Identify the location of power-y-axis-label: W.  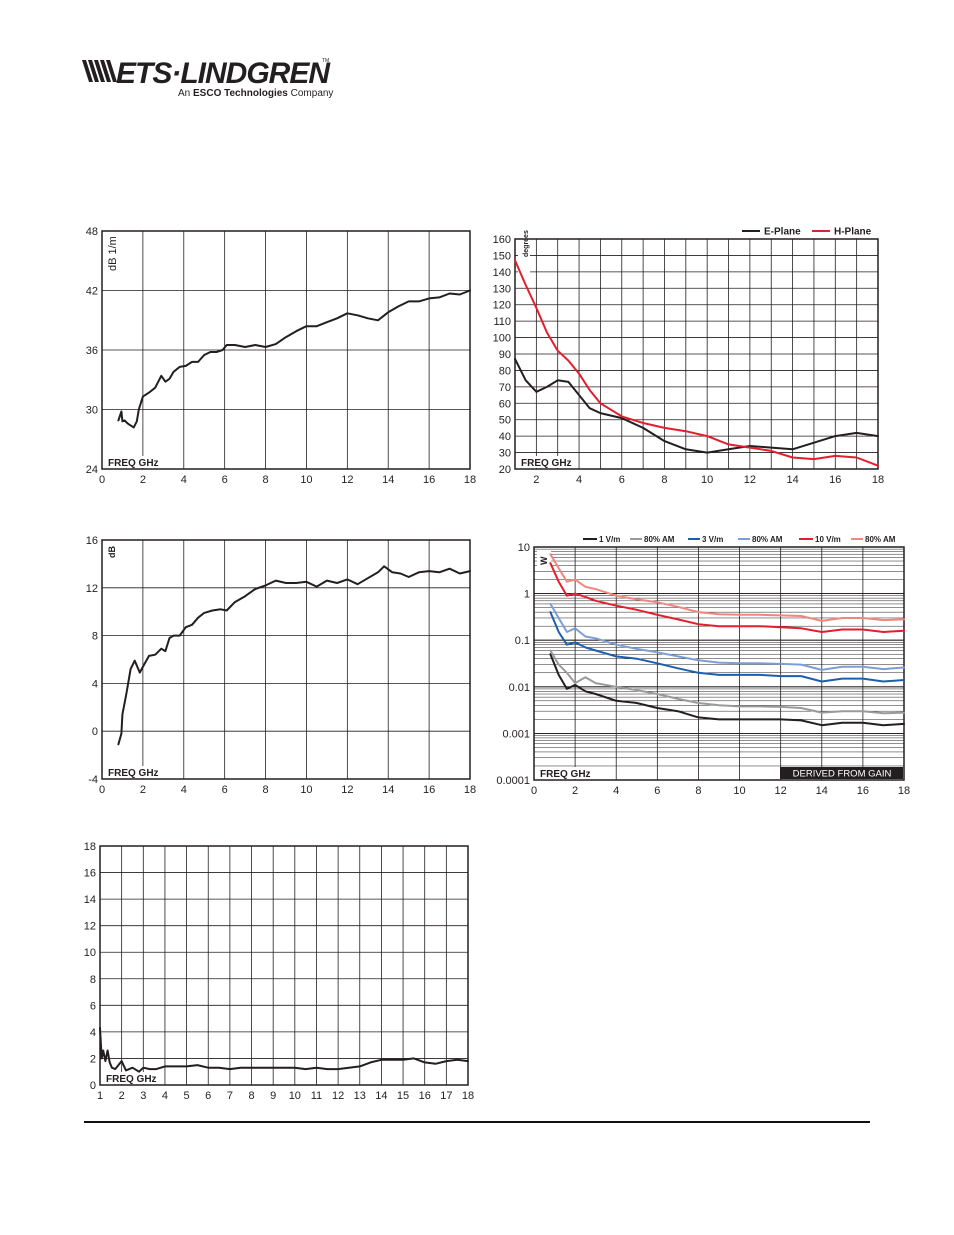
(544, 560).